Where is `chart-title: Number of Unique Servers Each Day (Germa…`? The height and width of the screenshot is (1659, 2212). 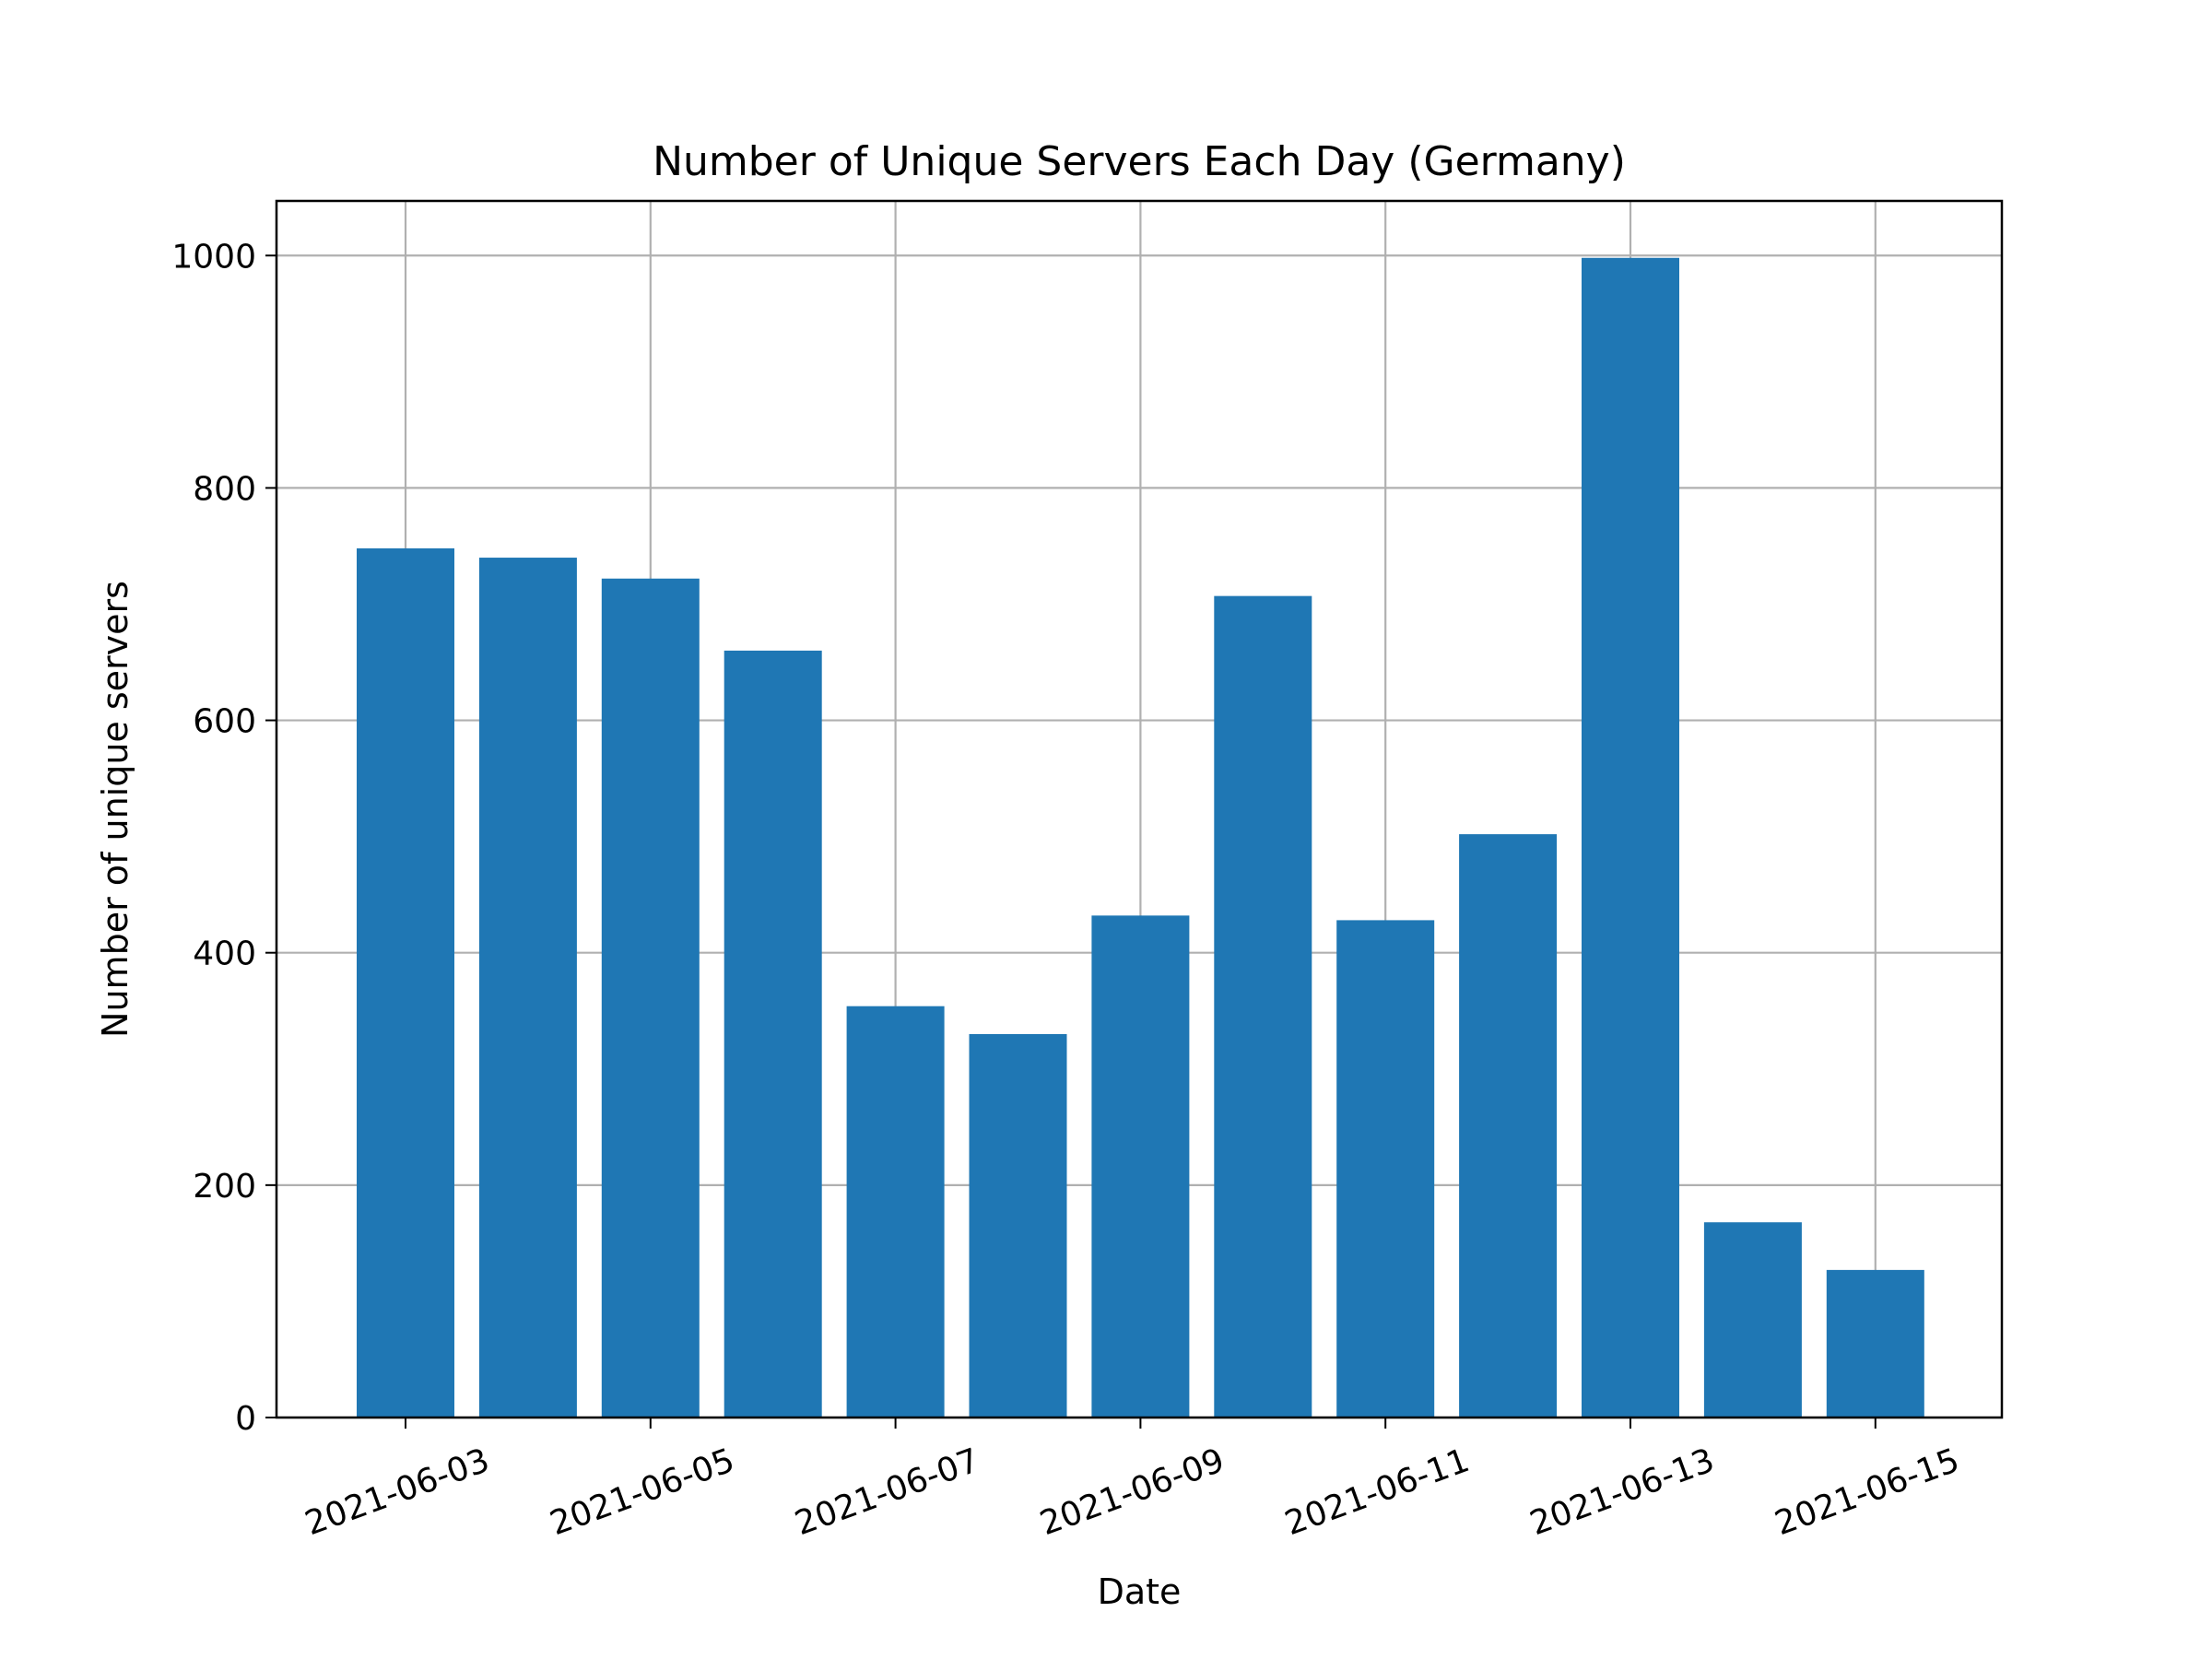
chart-title: Number of Unique Servers Each Day (Germa… is located at coordinates (1139, 161).